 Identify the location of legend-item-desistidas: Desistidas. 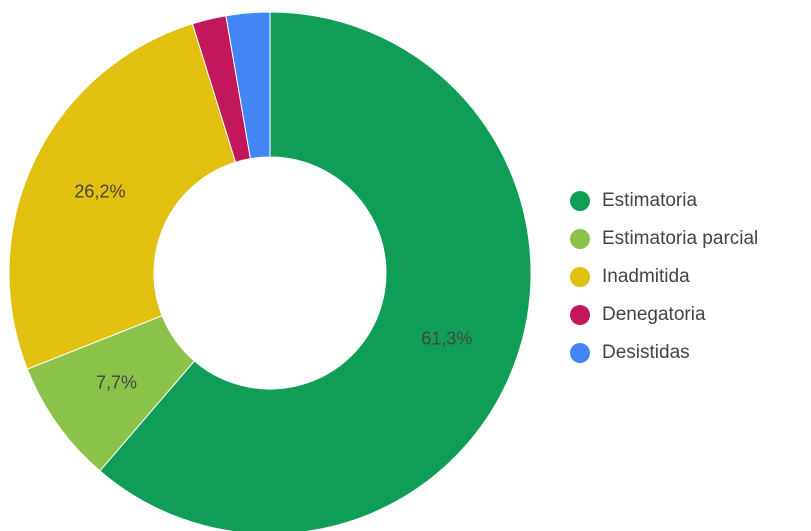
(664, 353).